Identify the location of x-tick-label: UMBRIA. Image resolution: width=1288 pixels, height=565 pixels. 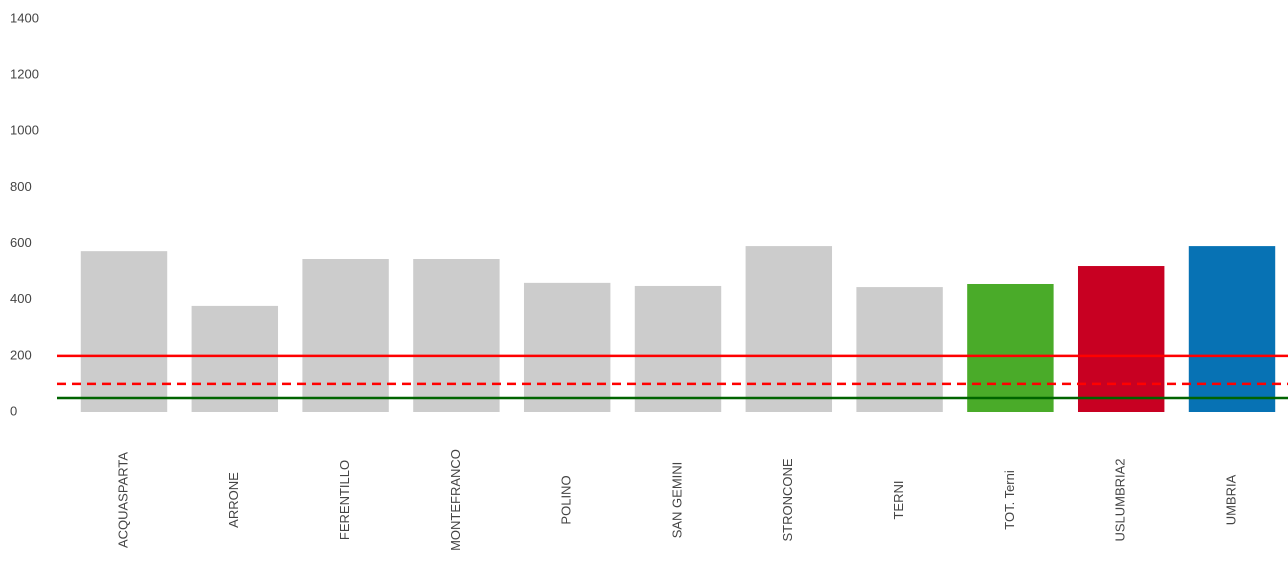
(1230, 499).